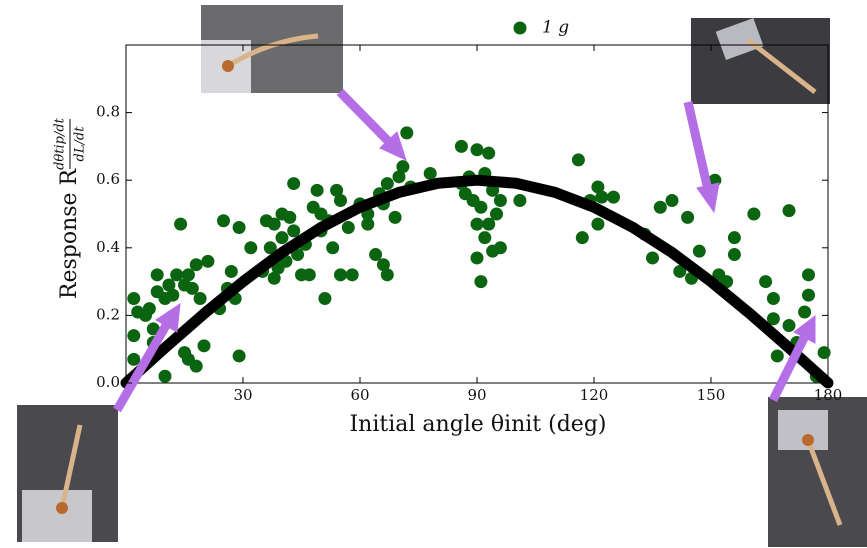 This screenshot has width=867, height=548. I want to click on y-axis-label-den: dL/dt, so click(80, 144).